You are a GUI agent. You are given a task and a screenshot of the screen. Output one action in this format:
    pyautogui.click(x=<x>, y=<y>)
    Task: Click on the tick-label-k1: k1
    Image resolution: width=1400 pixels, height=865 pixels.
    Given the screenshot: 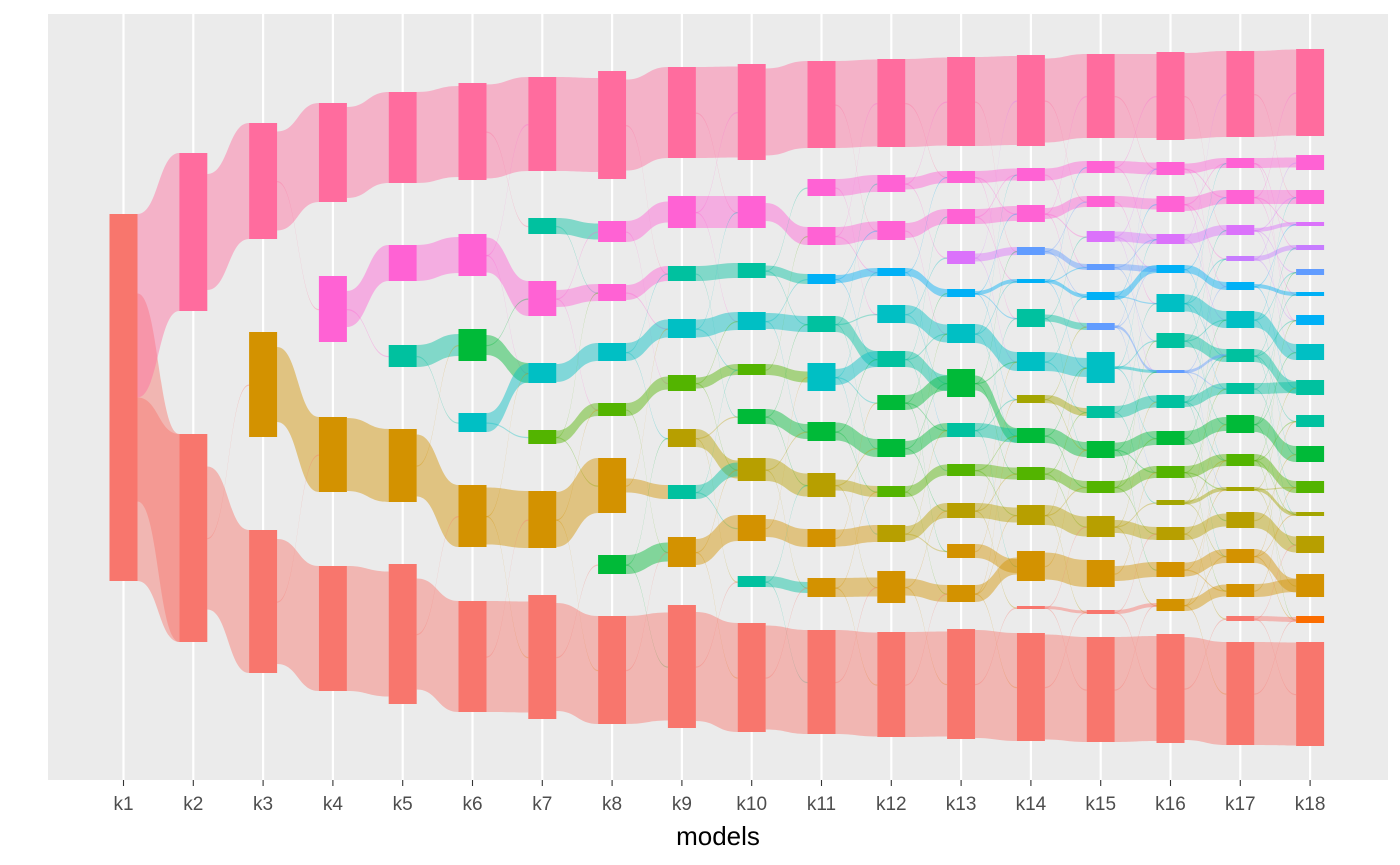 What is the action you would take?
    pyautogui.click(x=123, y=804)
    